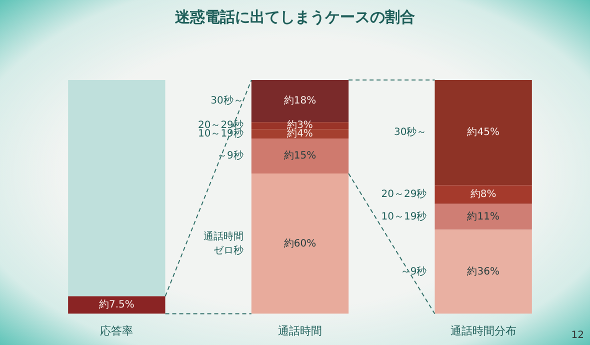  I want to click on text: 20～29秒, so click(404, 194).